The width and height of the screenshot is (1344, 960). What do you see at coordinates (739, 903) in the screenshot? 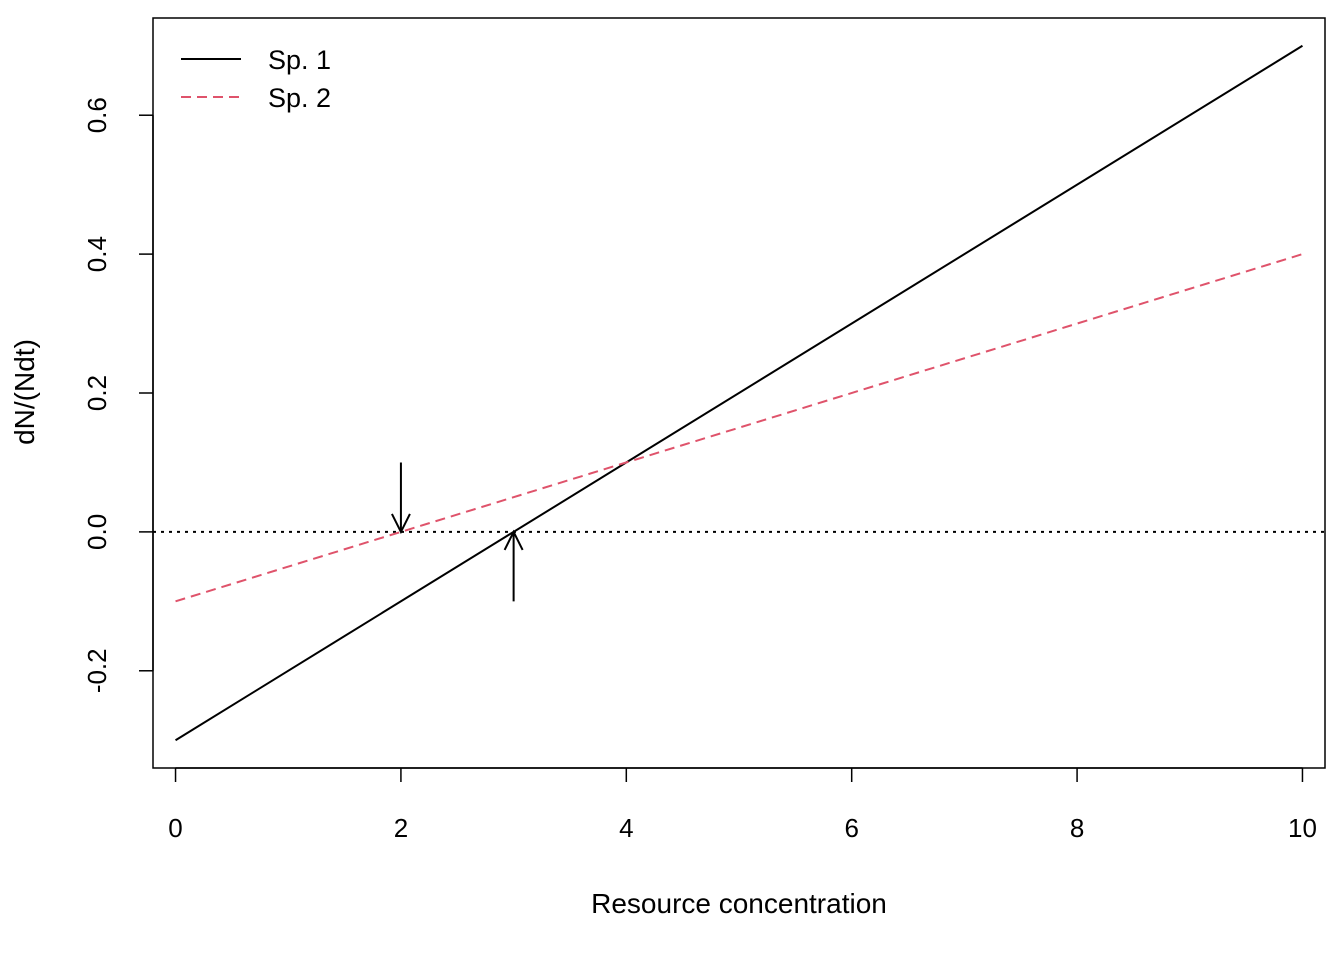
I see `x-axis-title: Resource concentration` at bounding box center [739, 903].